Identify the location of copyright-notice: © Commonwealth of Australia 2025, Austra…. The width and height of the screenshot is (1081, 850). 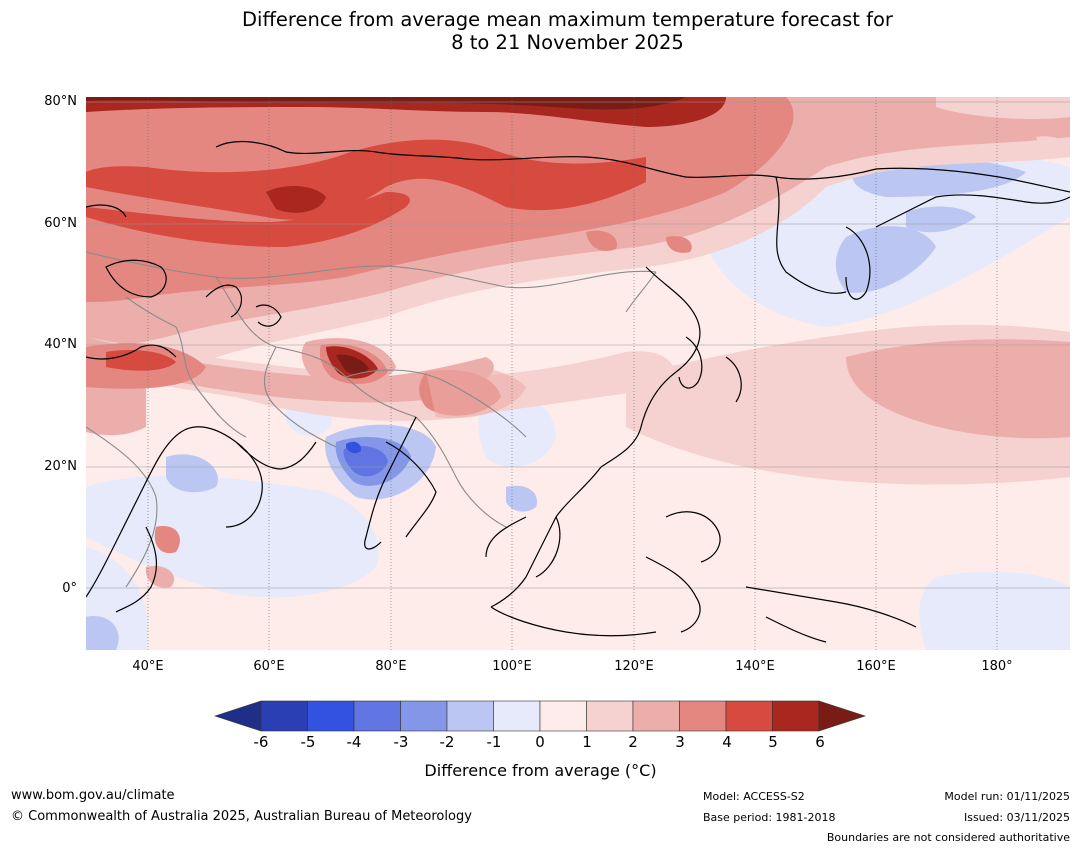
(241, 816).